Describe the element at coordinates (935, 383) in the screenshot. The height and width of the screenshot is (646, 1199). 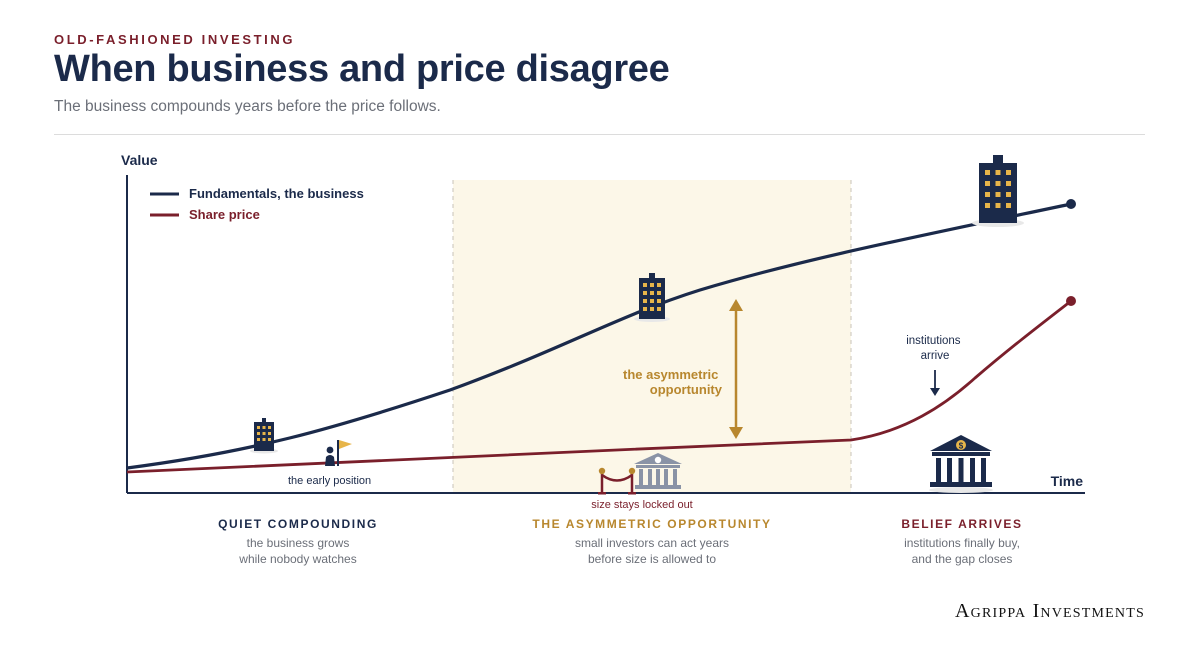
I see `down-arrow-icon` at that location.